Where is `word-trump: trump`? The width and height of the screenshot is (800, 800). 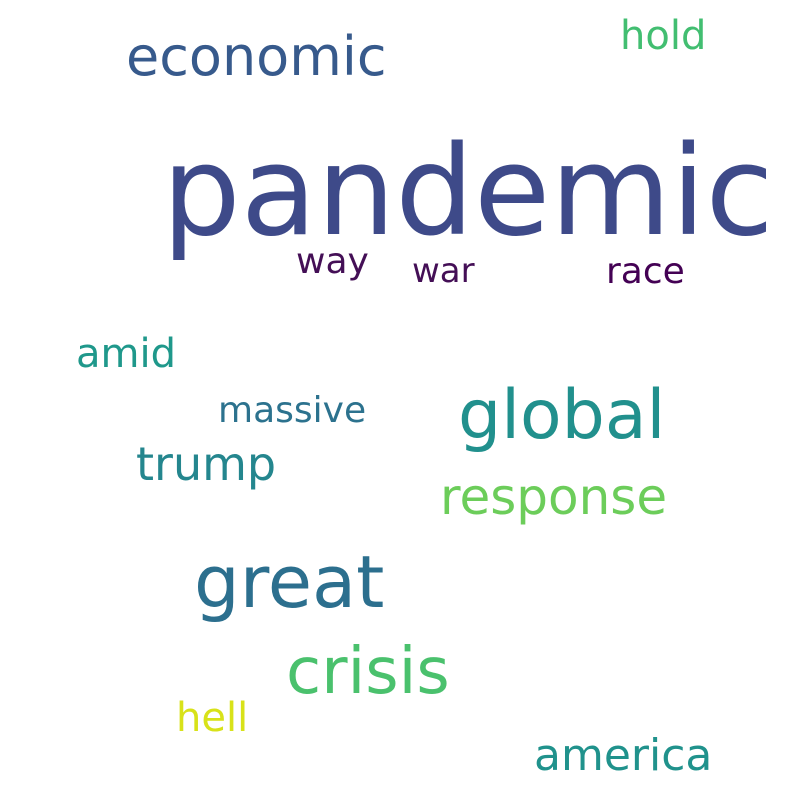
word-trump: trump is located at coordinates (206, 464).